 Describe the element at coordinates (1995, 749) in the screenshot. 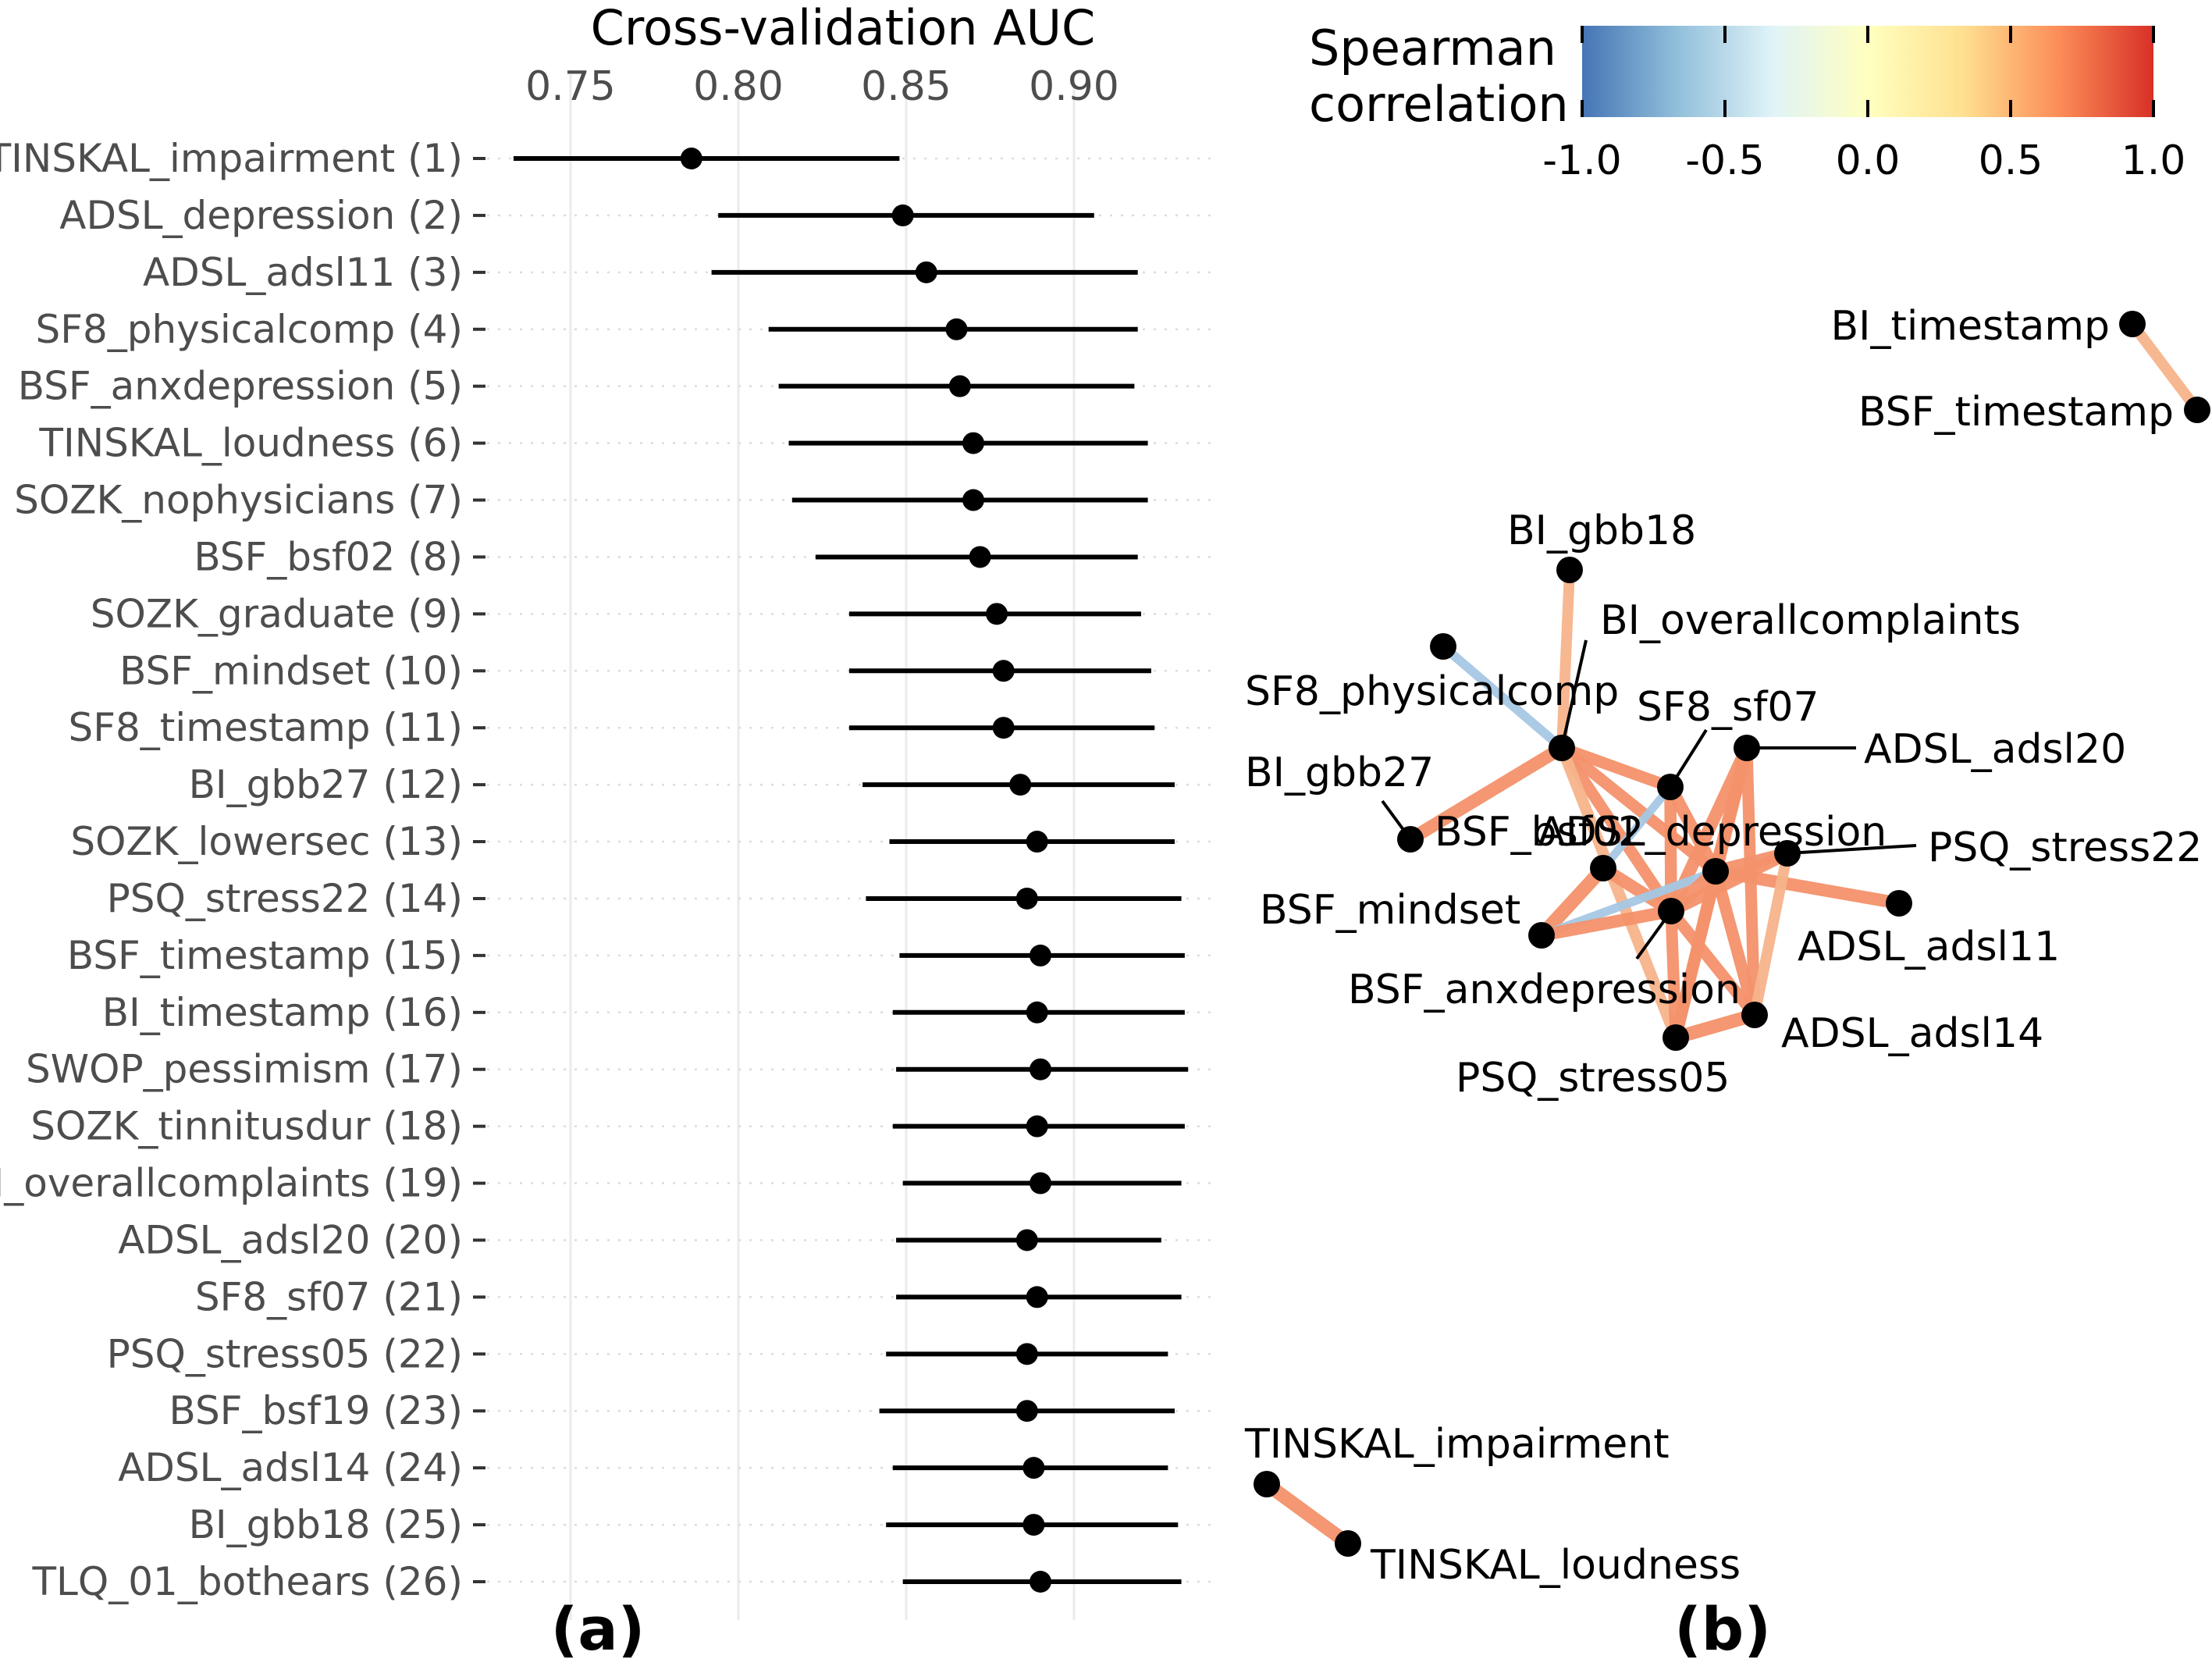

I see `network-node-label: ADSL_adsl20` at that location.